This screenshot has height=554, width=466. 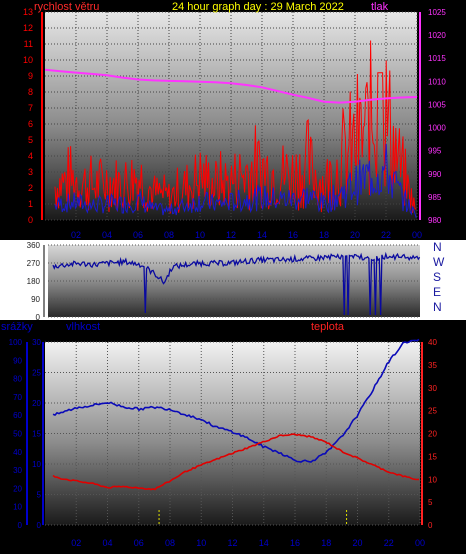 I want to click on temperature-y-tick-label: 5, so click(x=430, y=502).